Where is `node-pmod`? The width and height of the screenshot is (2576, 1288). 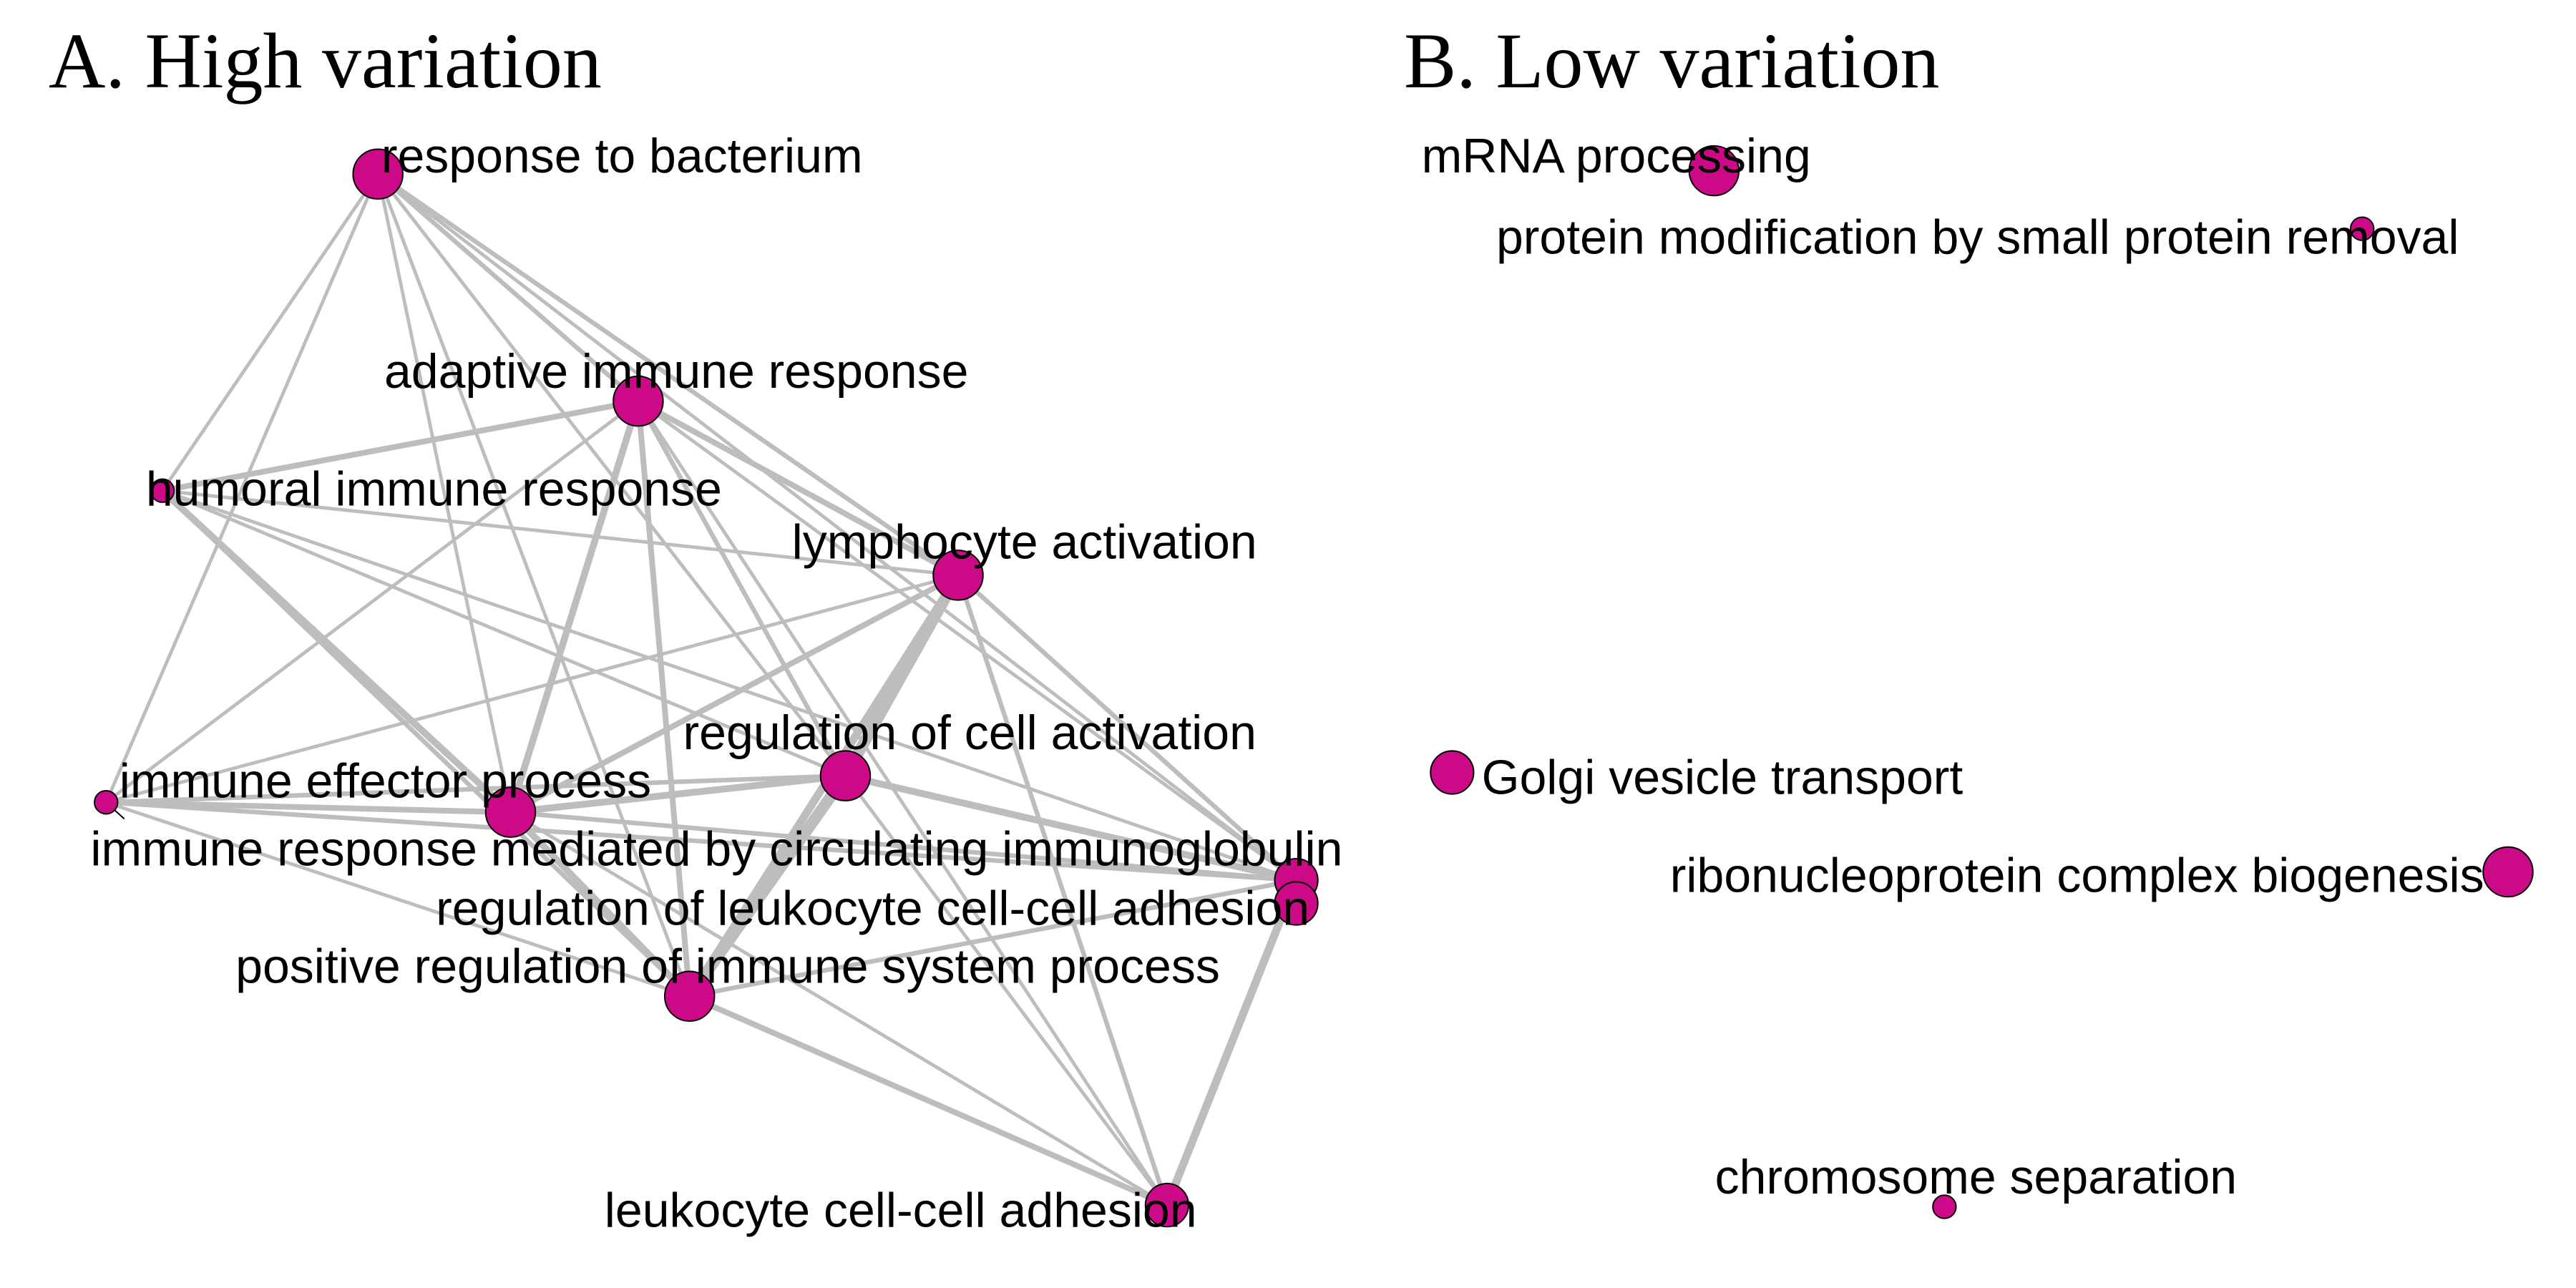
node-pmod is located at coordinates (2362, 228).